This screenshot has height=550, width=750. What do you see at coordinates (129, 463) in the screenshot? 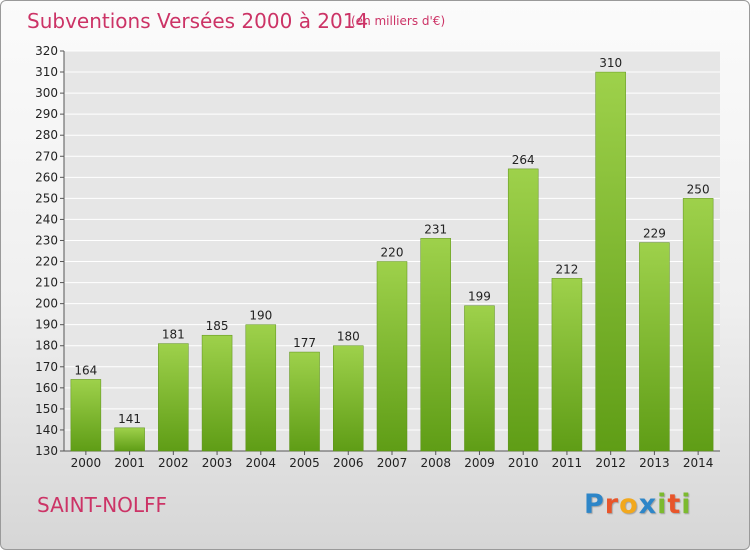
I see `x-tick-label: 2001` at bounding box center [129, 463].